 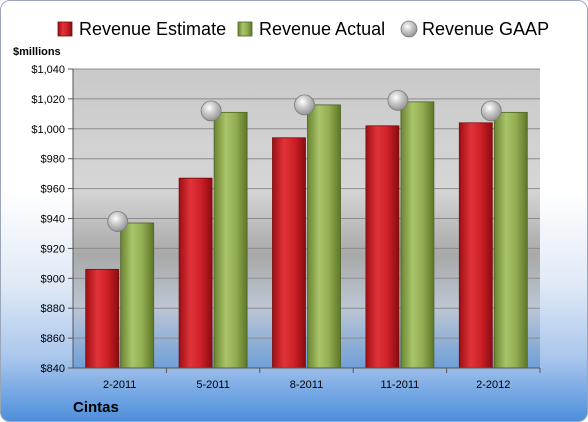 I want to click on y-tick-label: $860, so click(x=53, y=339).